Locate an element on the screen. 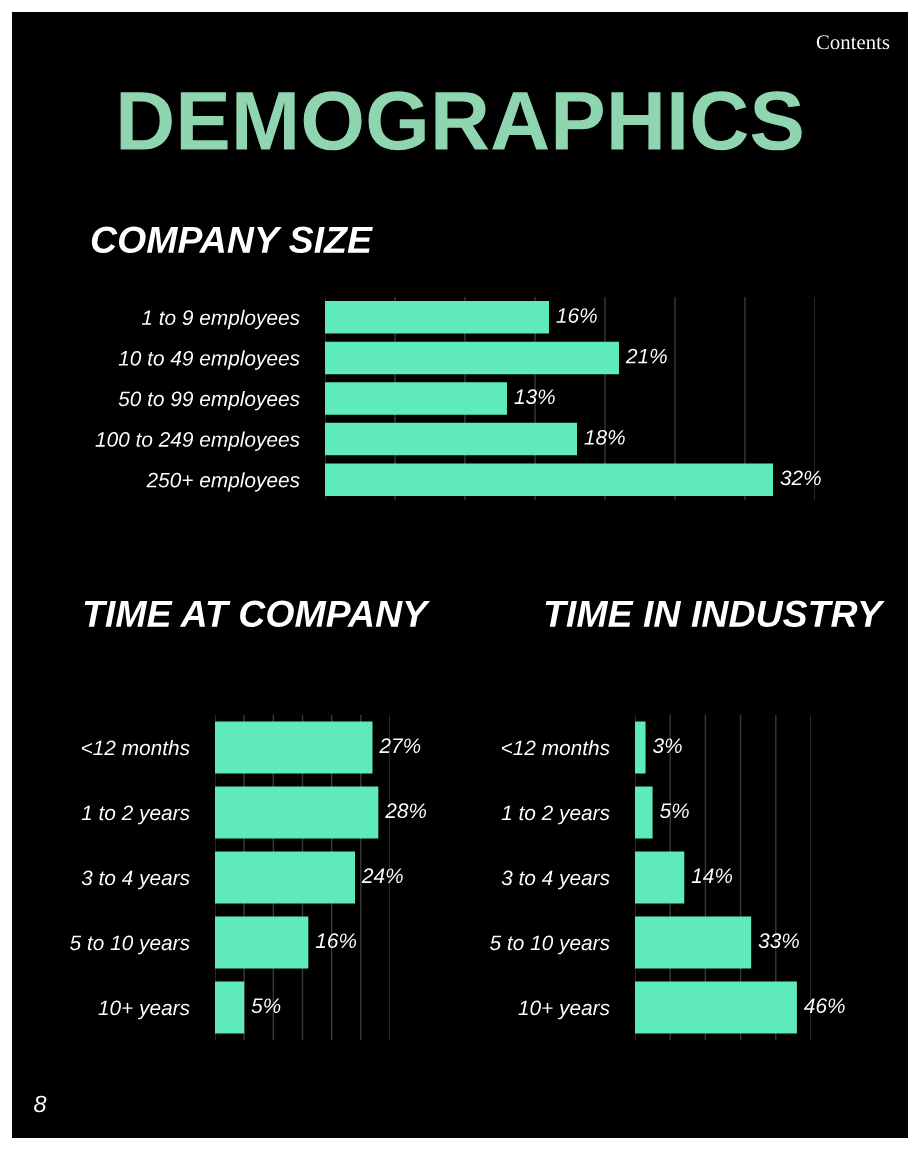  data-label: 21% is located at coordinates (646, 356).